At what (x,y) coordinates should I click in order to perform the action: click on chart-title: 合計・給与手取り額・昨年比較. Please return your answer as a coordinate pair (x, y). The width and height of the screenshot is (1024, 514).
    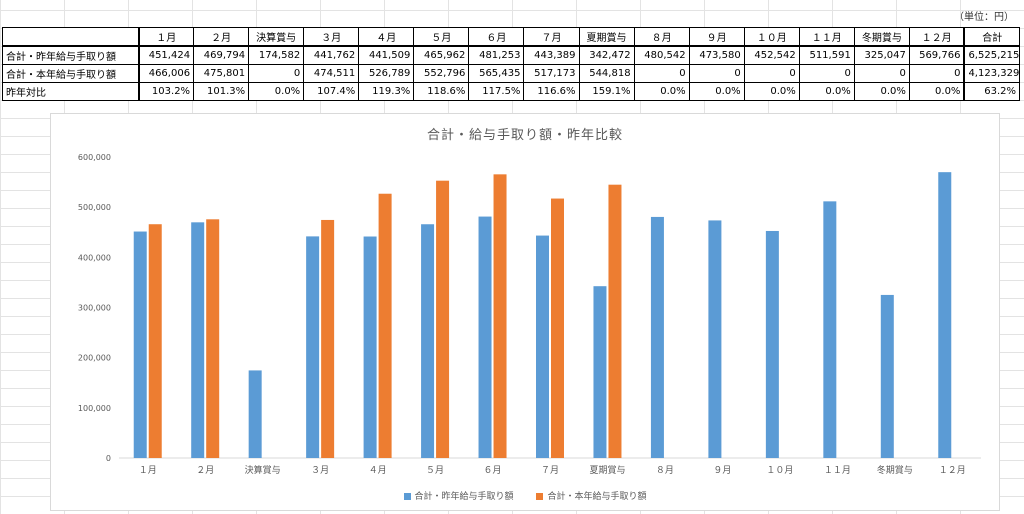
    Looking at the image, I should click on (524, 135).